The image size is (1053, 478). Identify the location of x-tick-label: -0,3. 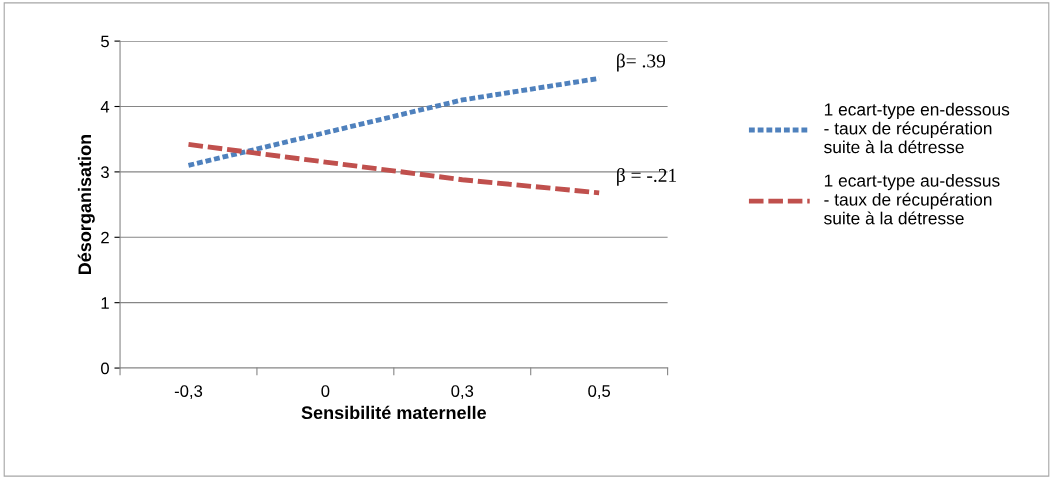
(188, 392).